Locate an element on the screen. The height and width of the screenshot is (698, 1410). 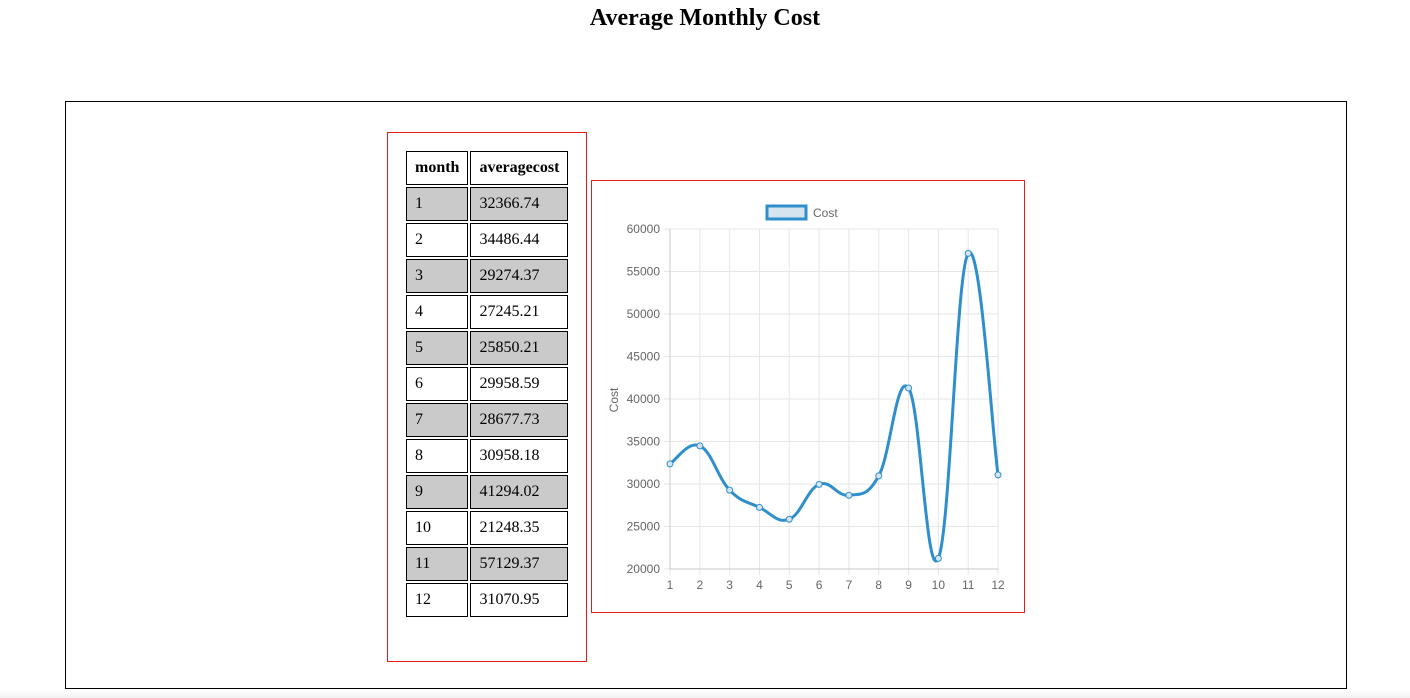
table-row: 12 31070.95 is located at coordinates (487, 600).